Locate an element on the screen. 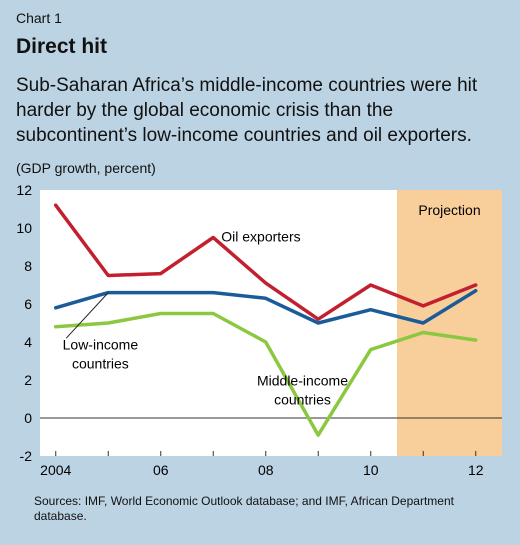 The height and width of the screenshot is (545, 520). y-tick-label: -2 is located at coordinates (26, 456).